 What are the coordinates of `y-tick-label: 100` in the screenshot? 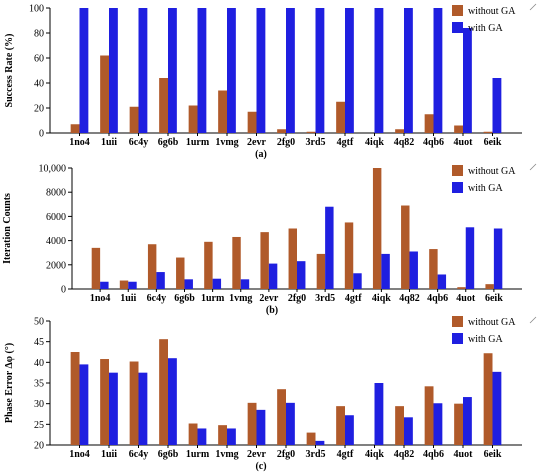 It's located at (36, 9).